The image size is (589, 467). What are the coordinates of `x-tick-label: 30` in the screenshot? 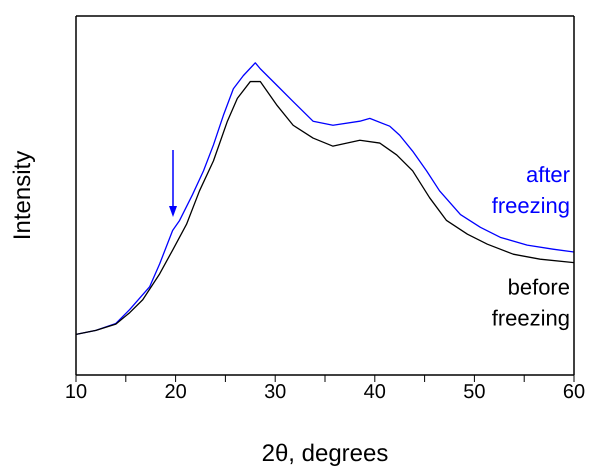 It's located at (275, 392).